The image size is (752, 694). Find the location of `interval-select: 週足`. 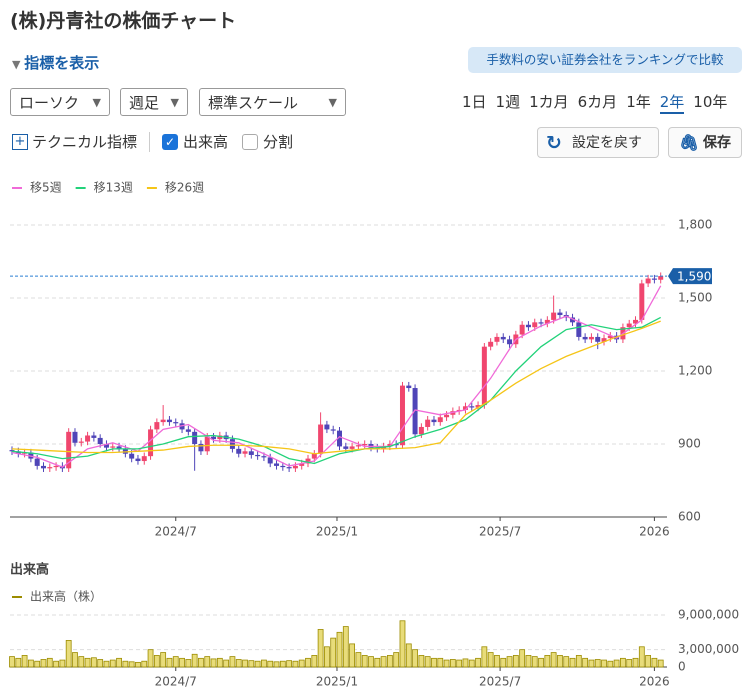

interval-select: 週足 is located at coordinates (154, 102).